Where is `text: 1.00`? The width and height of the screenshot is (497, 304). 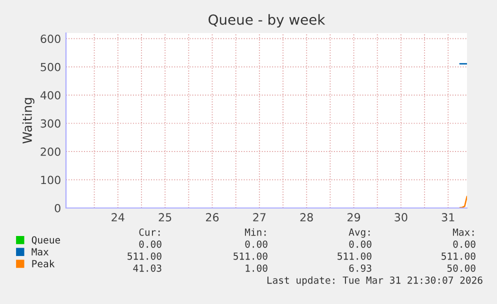 text: 1.00 is located at coordinates (257, 268).